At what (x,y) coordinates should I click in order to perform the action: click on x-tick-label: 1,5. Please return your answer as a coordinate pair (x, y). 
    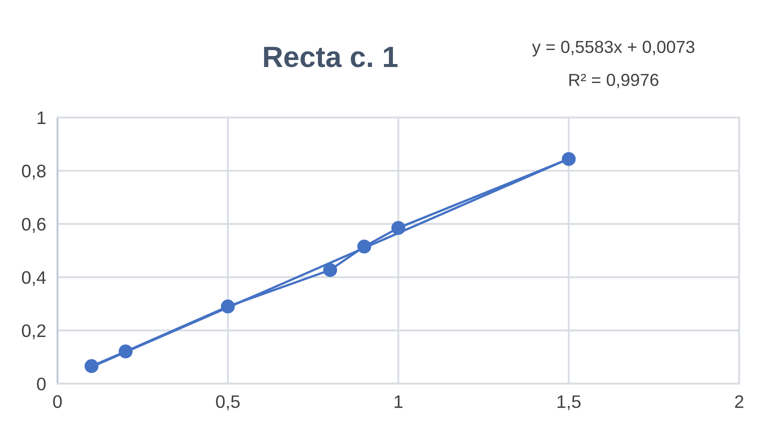
    Looking at the image, I should click on (569, 402).